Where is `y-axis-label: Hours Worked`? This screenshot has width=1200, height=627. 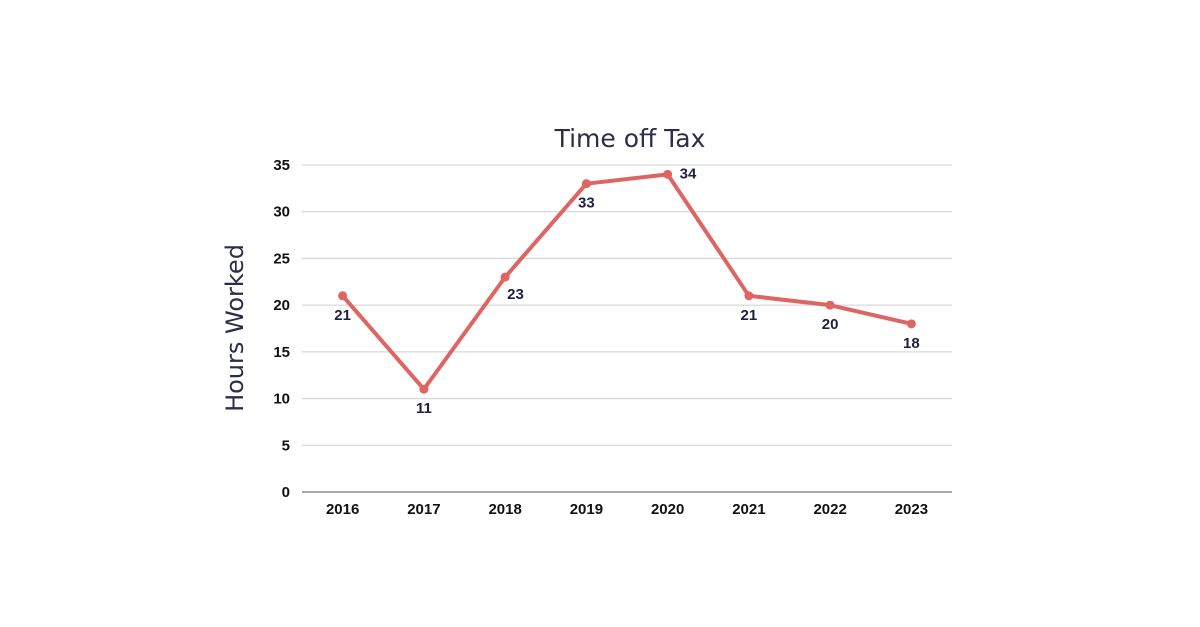
y-axis-label: Hours Worked is located at coordinates (235, 328).